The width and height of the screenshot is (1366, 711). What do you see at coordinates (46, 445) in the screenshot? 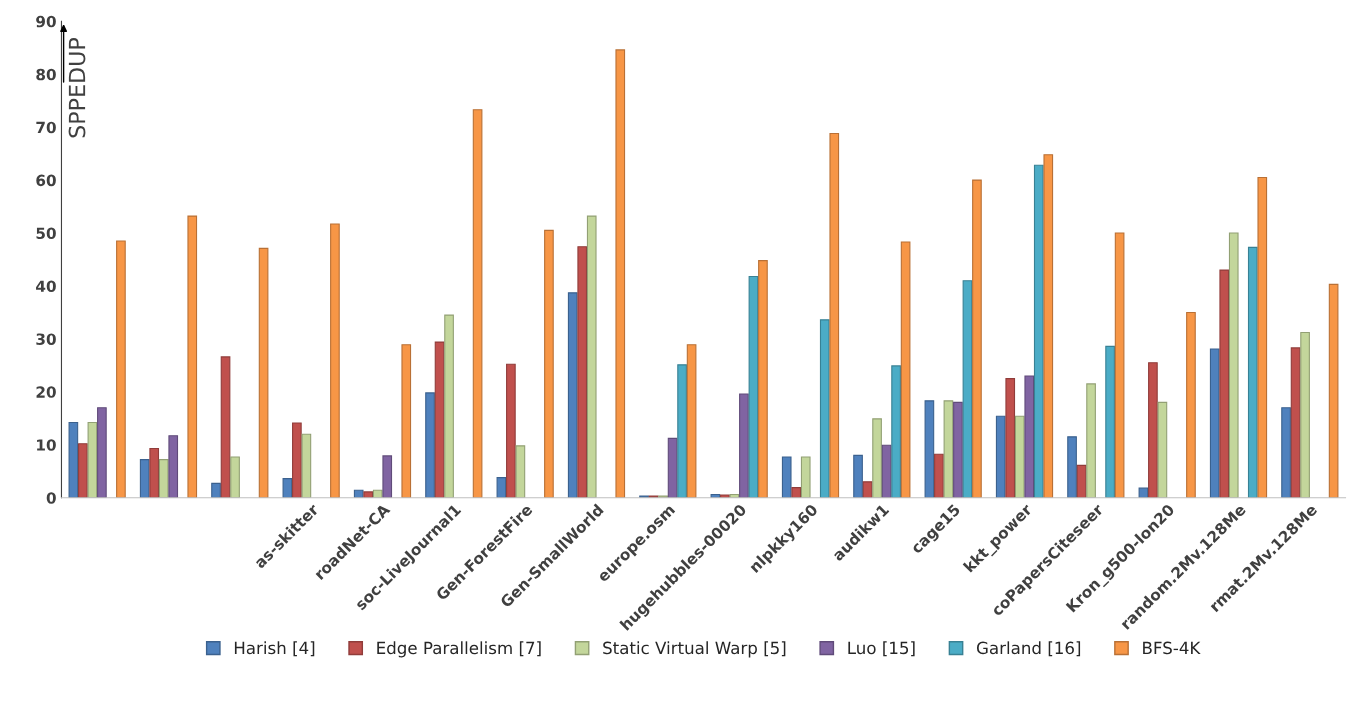
I see `y-tick-label: 10` at bounding box center [46, 445].